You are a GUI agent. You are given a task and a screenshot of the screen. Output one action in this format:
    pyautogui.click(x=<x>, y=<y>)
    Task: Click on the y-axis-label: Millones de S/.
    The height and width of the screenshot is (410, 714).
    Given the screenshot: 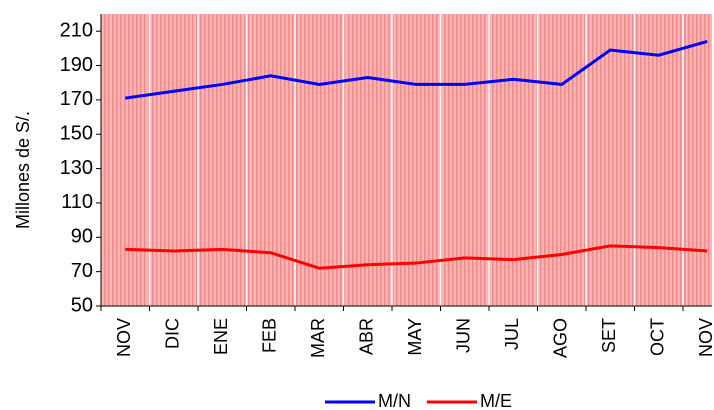 What is the action you would take?
    pyautogui.click(x=23, y=170)
    